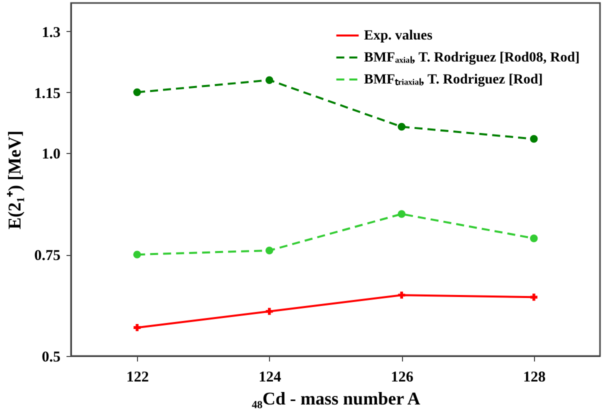  I want to click on legend-label: BMFₜᵣᵢₐₓᵢₐₗ, T. Rodriguez [Rod], so click(453, 80).